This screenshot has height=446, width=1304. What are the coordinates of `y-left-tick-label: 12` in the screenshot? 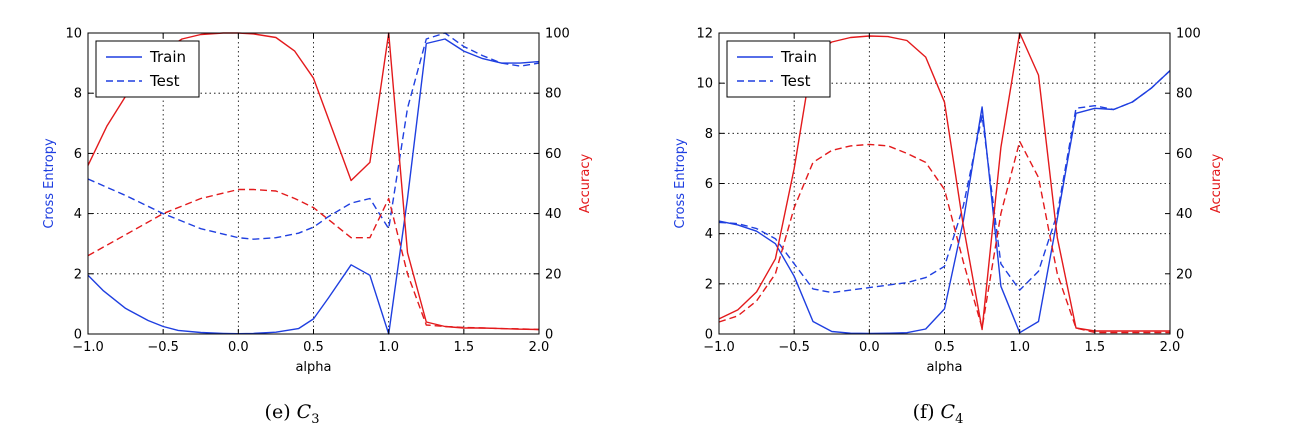 It's located at (704, 34).